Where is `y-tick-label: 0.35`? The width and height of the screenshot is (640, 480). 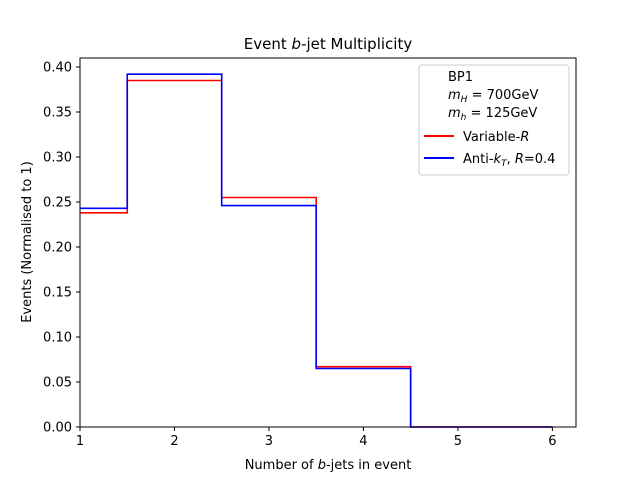
y-tick-label: 0.35 is located at coordinates (57, 113).